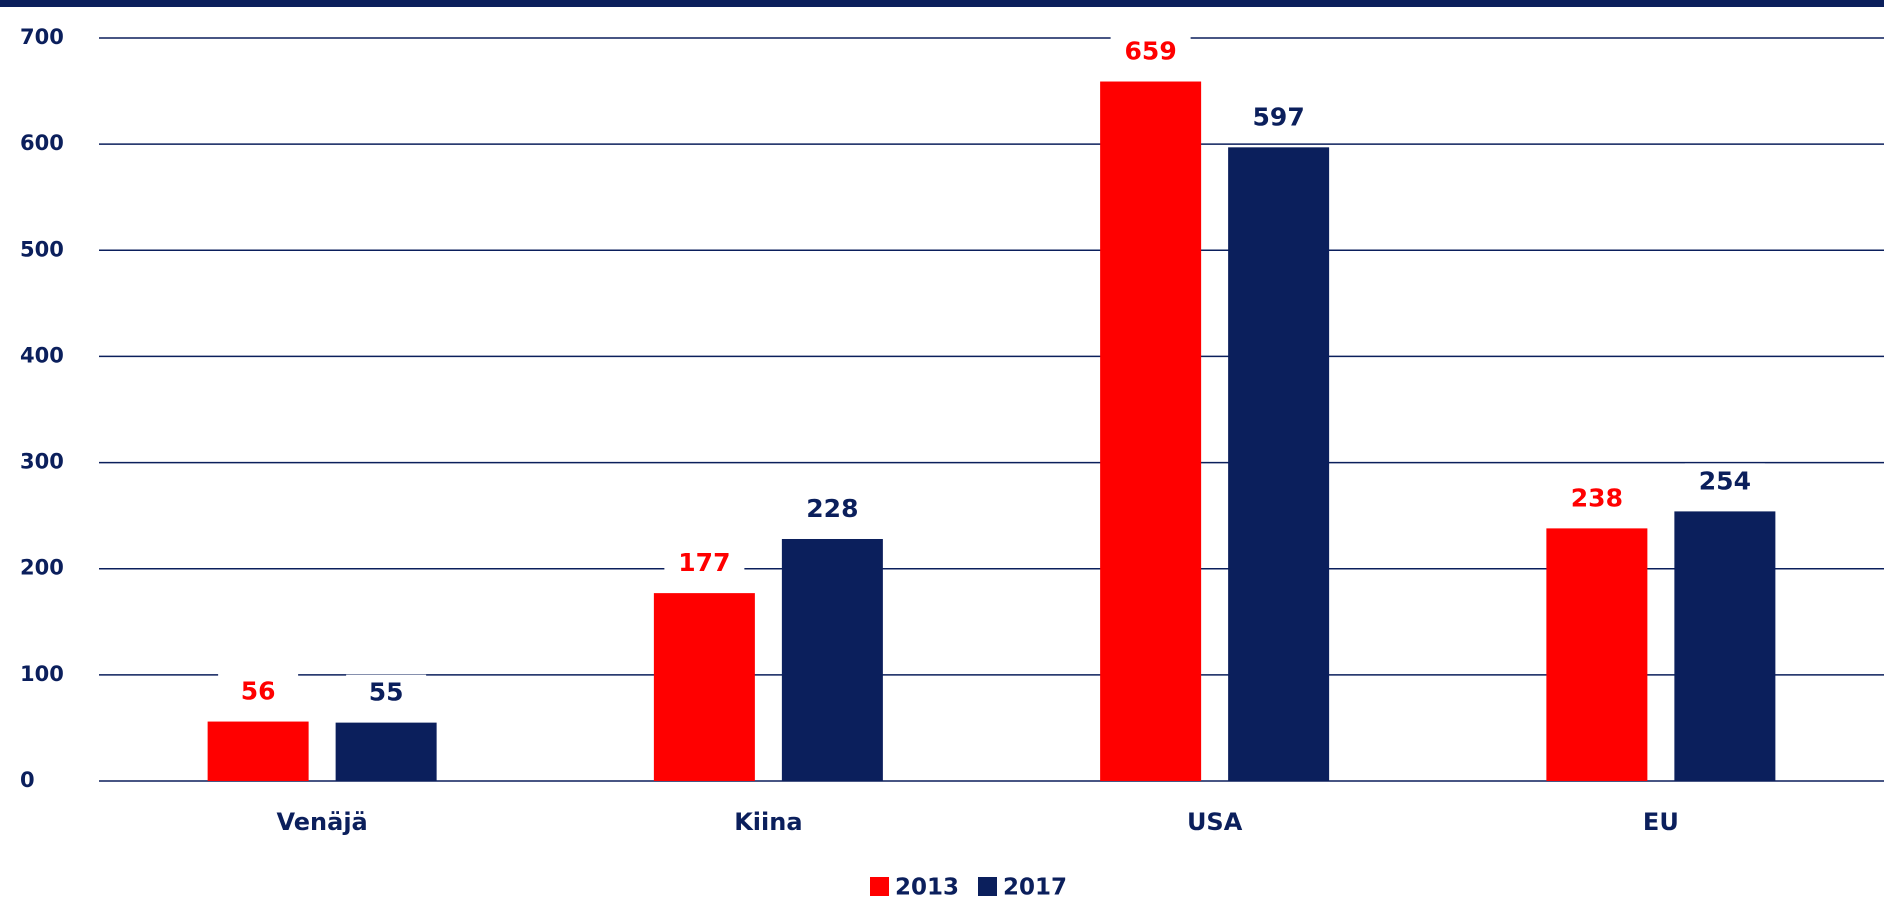 The height and width of the screenshot is (899, 1884). I want to click on data-label: 177, so click(704, 562).